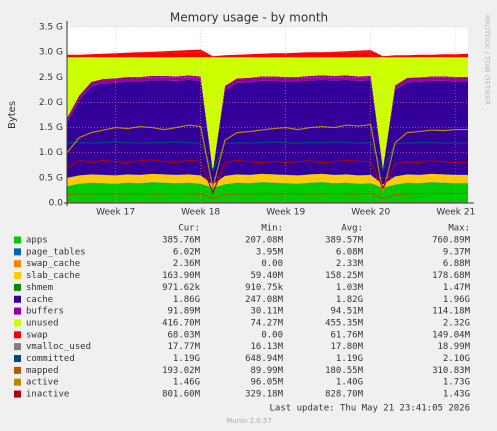 The width and height of the screenshot is (497, 431). Describe the element at coordinates (451, 276) in the screenshot. I see `legend-value: 178.68M` at that location.